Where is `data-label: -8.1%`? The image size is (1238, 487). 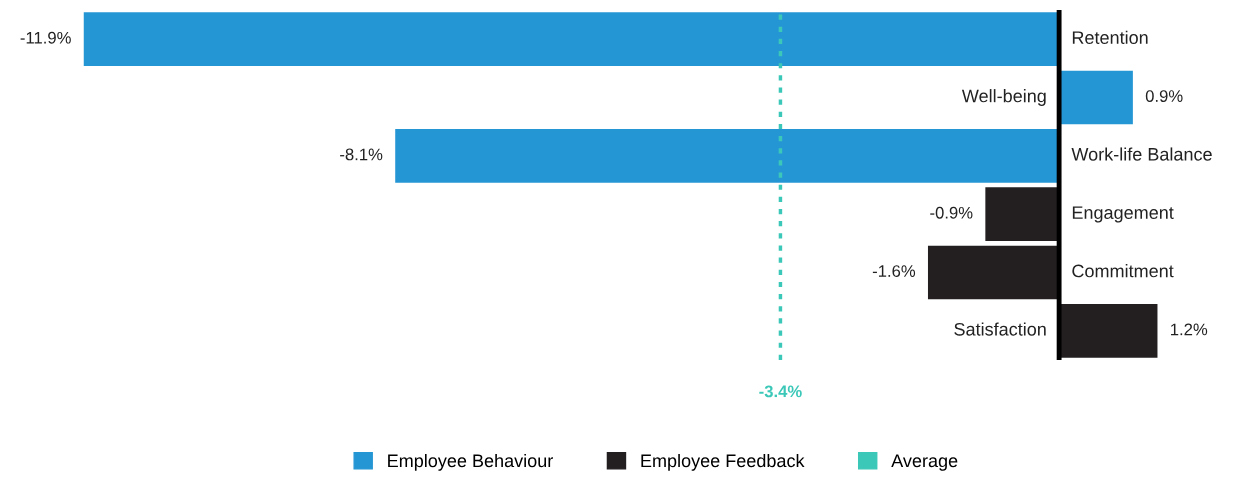 data-label: -8.1% is located at coordinates (361, 154).